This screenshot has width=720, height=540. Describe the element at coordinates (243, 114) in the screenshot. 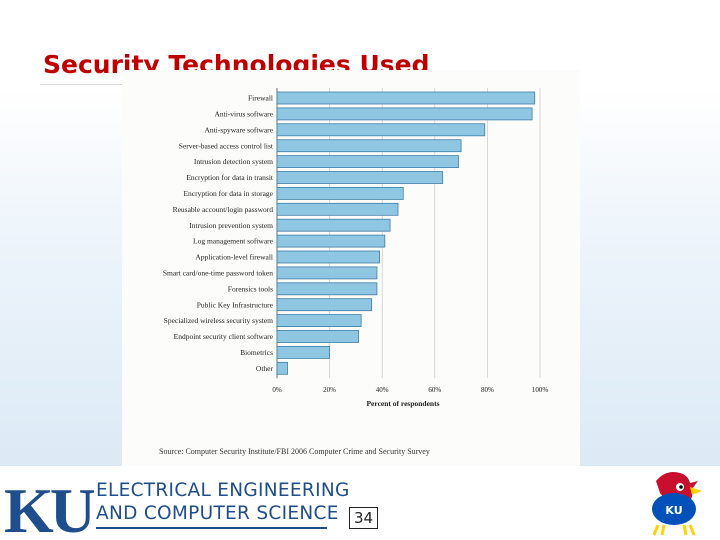

I see `category-label: Anti-virus software` at that location.